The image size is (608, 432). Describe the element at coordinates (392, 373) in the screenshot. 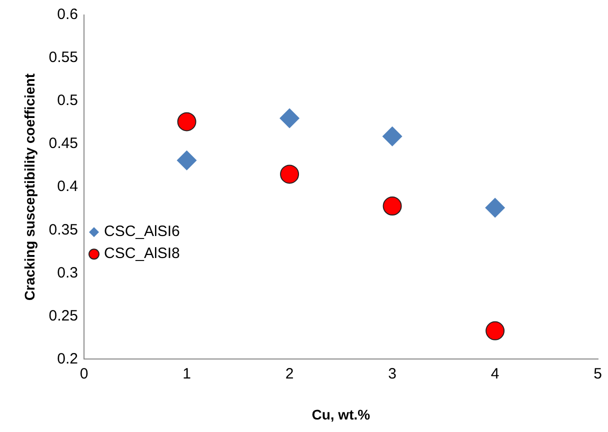

I see `x-tick-label: 3` at that location.